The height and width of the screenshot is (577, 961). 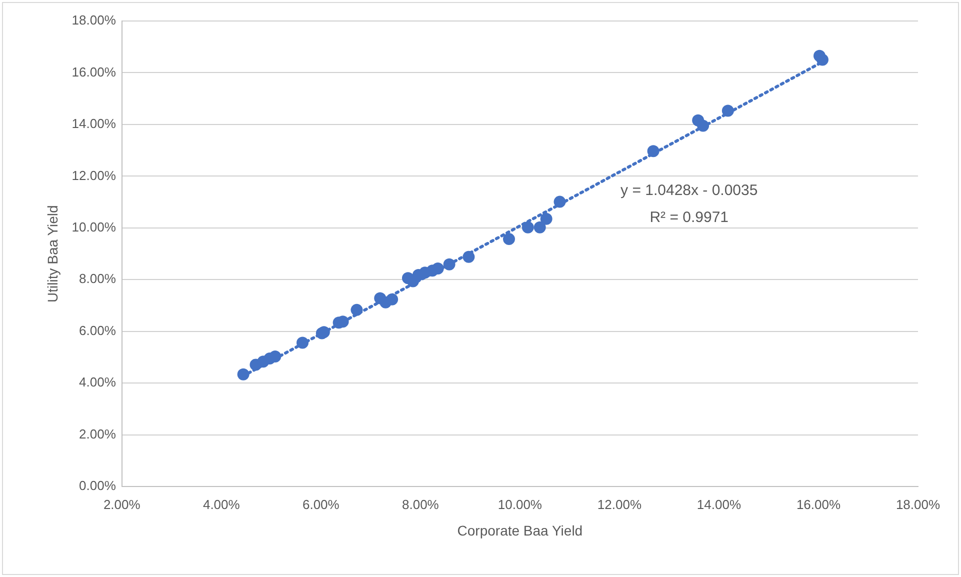 What do you see at coordinates (97, 382) in the screenshot?
I see `y-tick-label: 4.00%` at bounding box center [97, 382].